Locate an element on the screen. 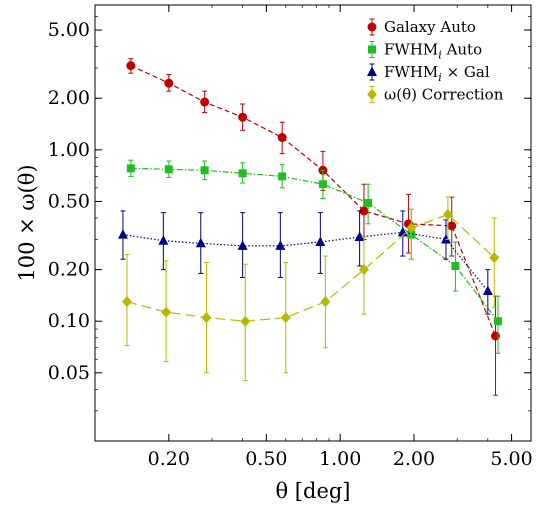 This screenshot has height=507, width=536. legend-label: FWHMi Auto is located at coordinates (433, 51).